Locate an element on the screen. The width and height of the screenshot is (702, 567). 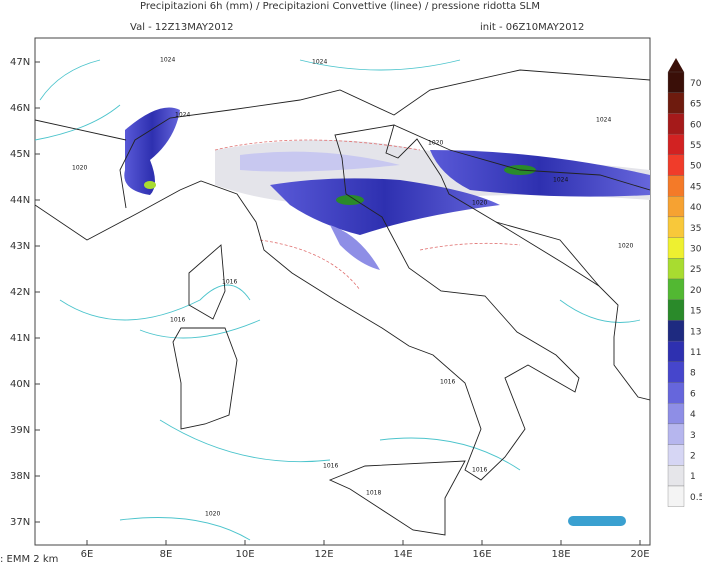
convective-line is located at coordinates (367, 215).